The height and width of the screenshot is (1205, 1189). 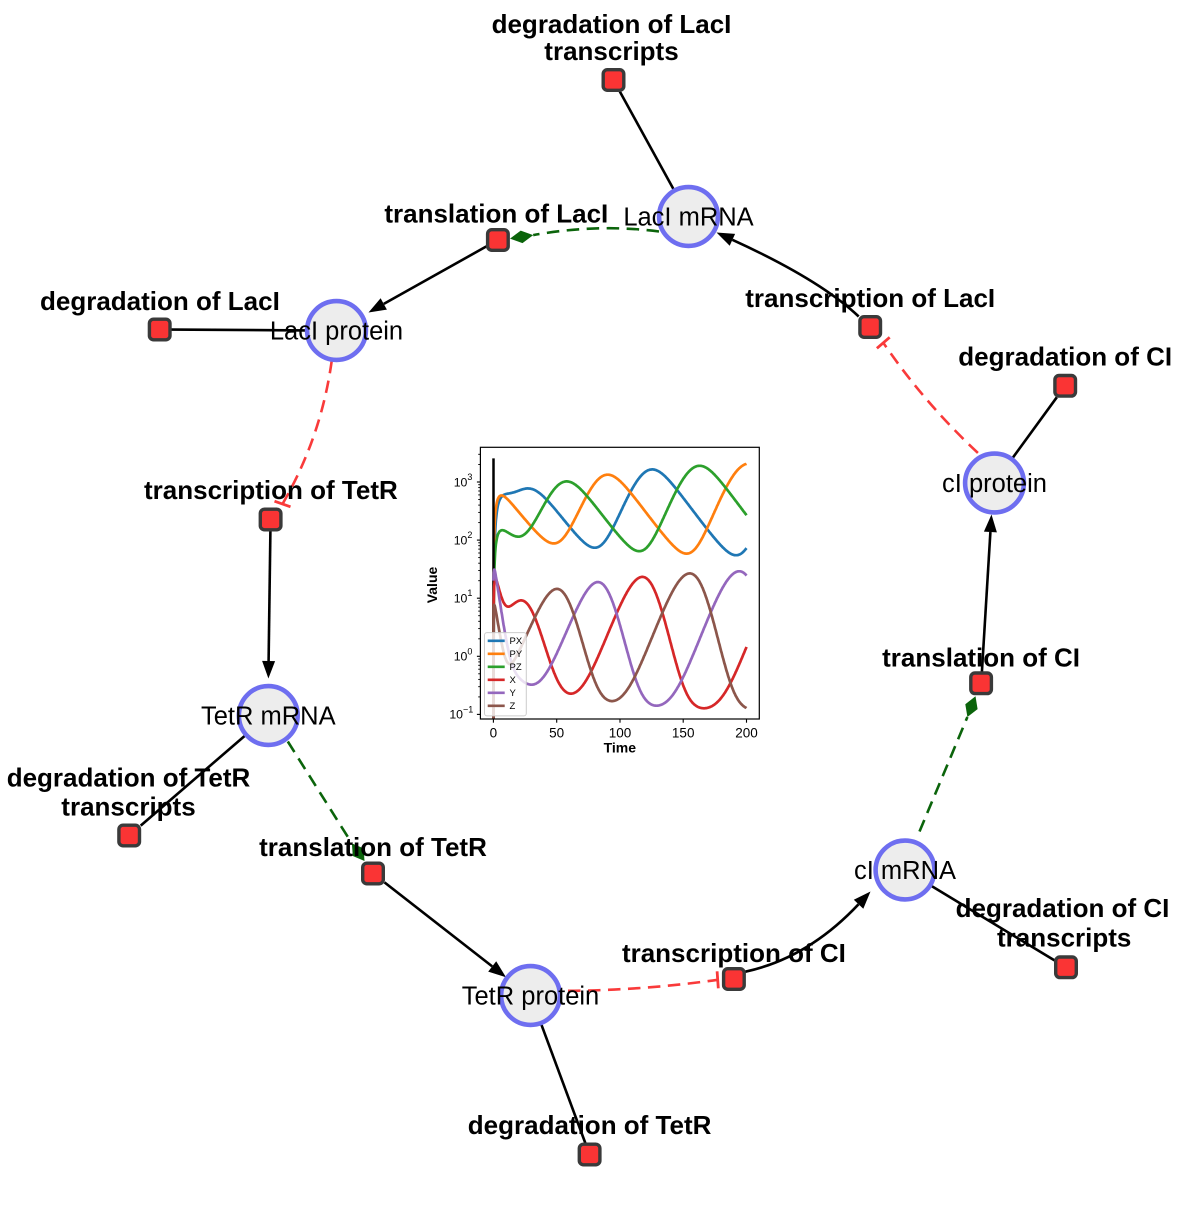 I want to click on svg-text: Time, so click(x=620, y=748).